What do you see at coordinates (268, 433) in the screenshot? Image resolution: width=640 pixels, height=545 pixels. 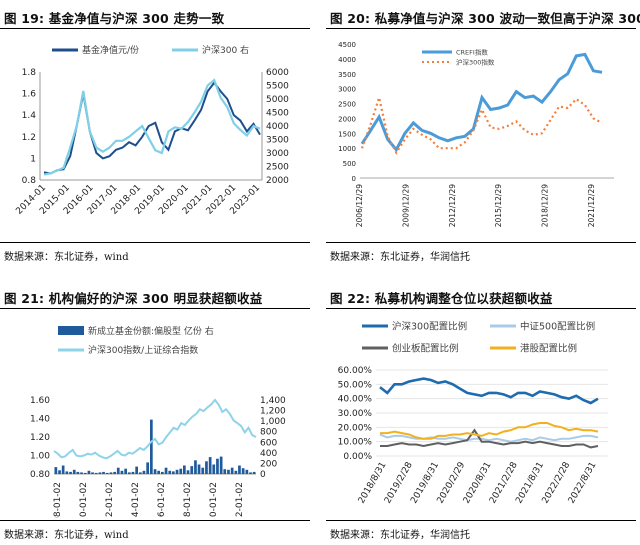 I see `y-right-tick: 800` at bounding box center [268, 433].